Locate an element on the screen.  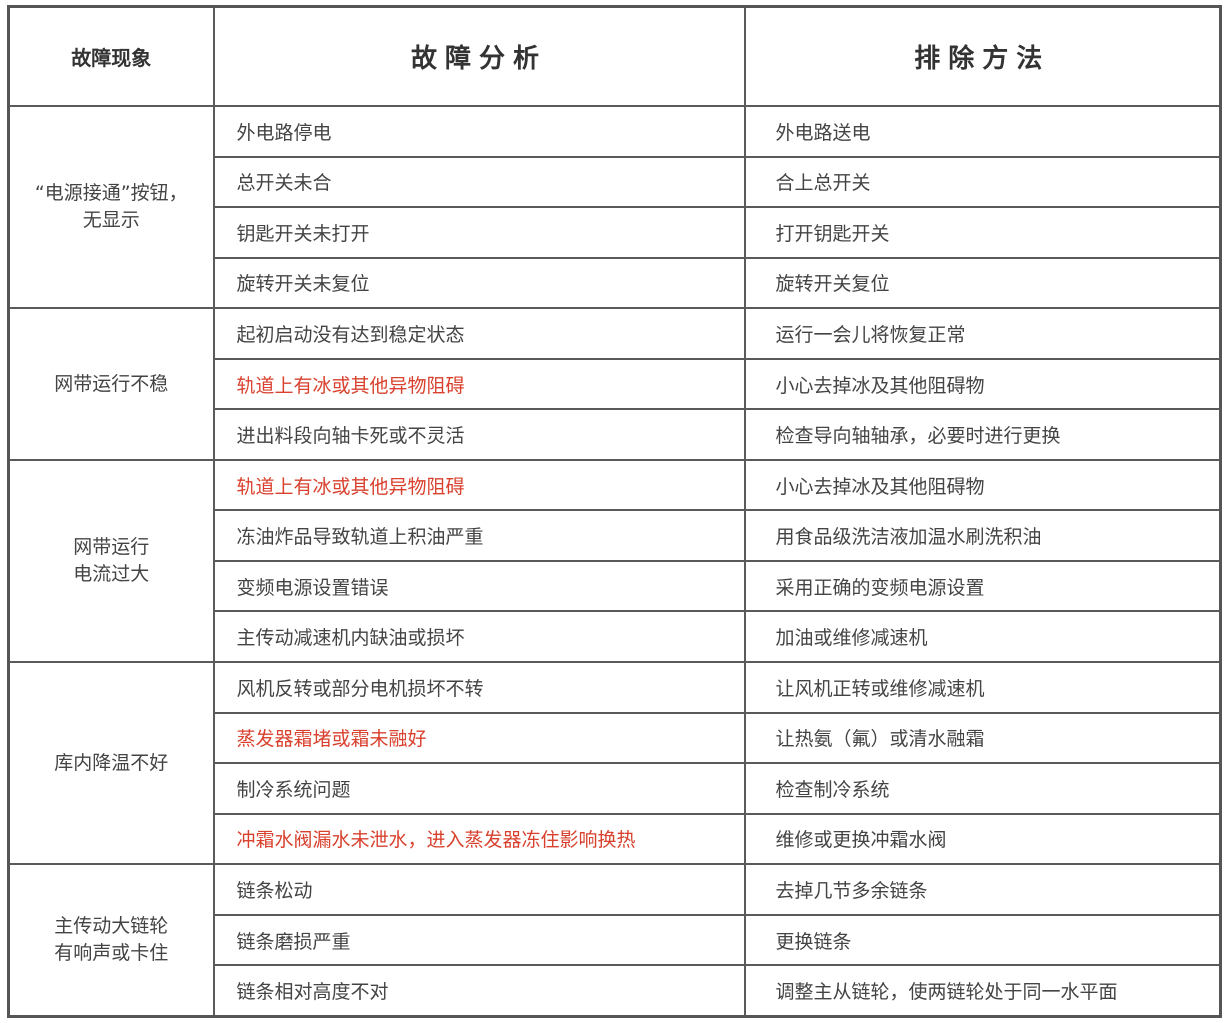
remedy-cell: 调整主从链轮，使两链轮处于同一水平面 is located at coordinates (982, 991).